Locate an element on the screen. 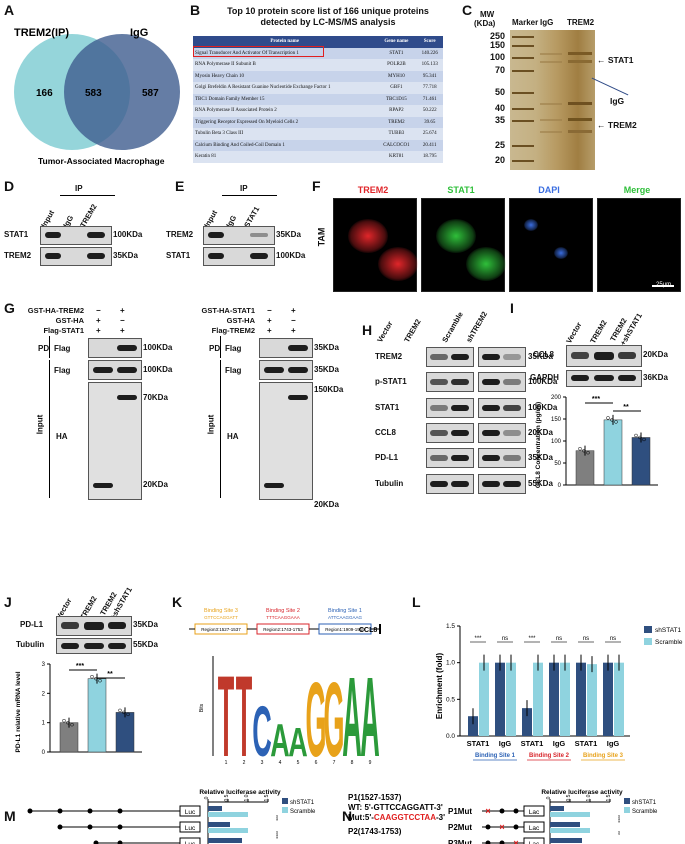 The width and height of the screenshot is (685, 844). row-h: p-STAT1 is located at coordinates (391, 381).